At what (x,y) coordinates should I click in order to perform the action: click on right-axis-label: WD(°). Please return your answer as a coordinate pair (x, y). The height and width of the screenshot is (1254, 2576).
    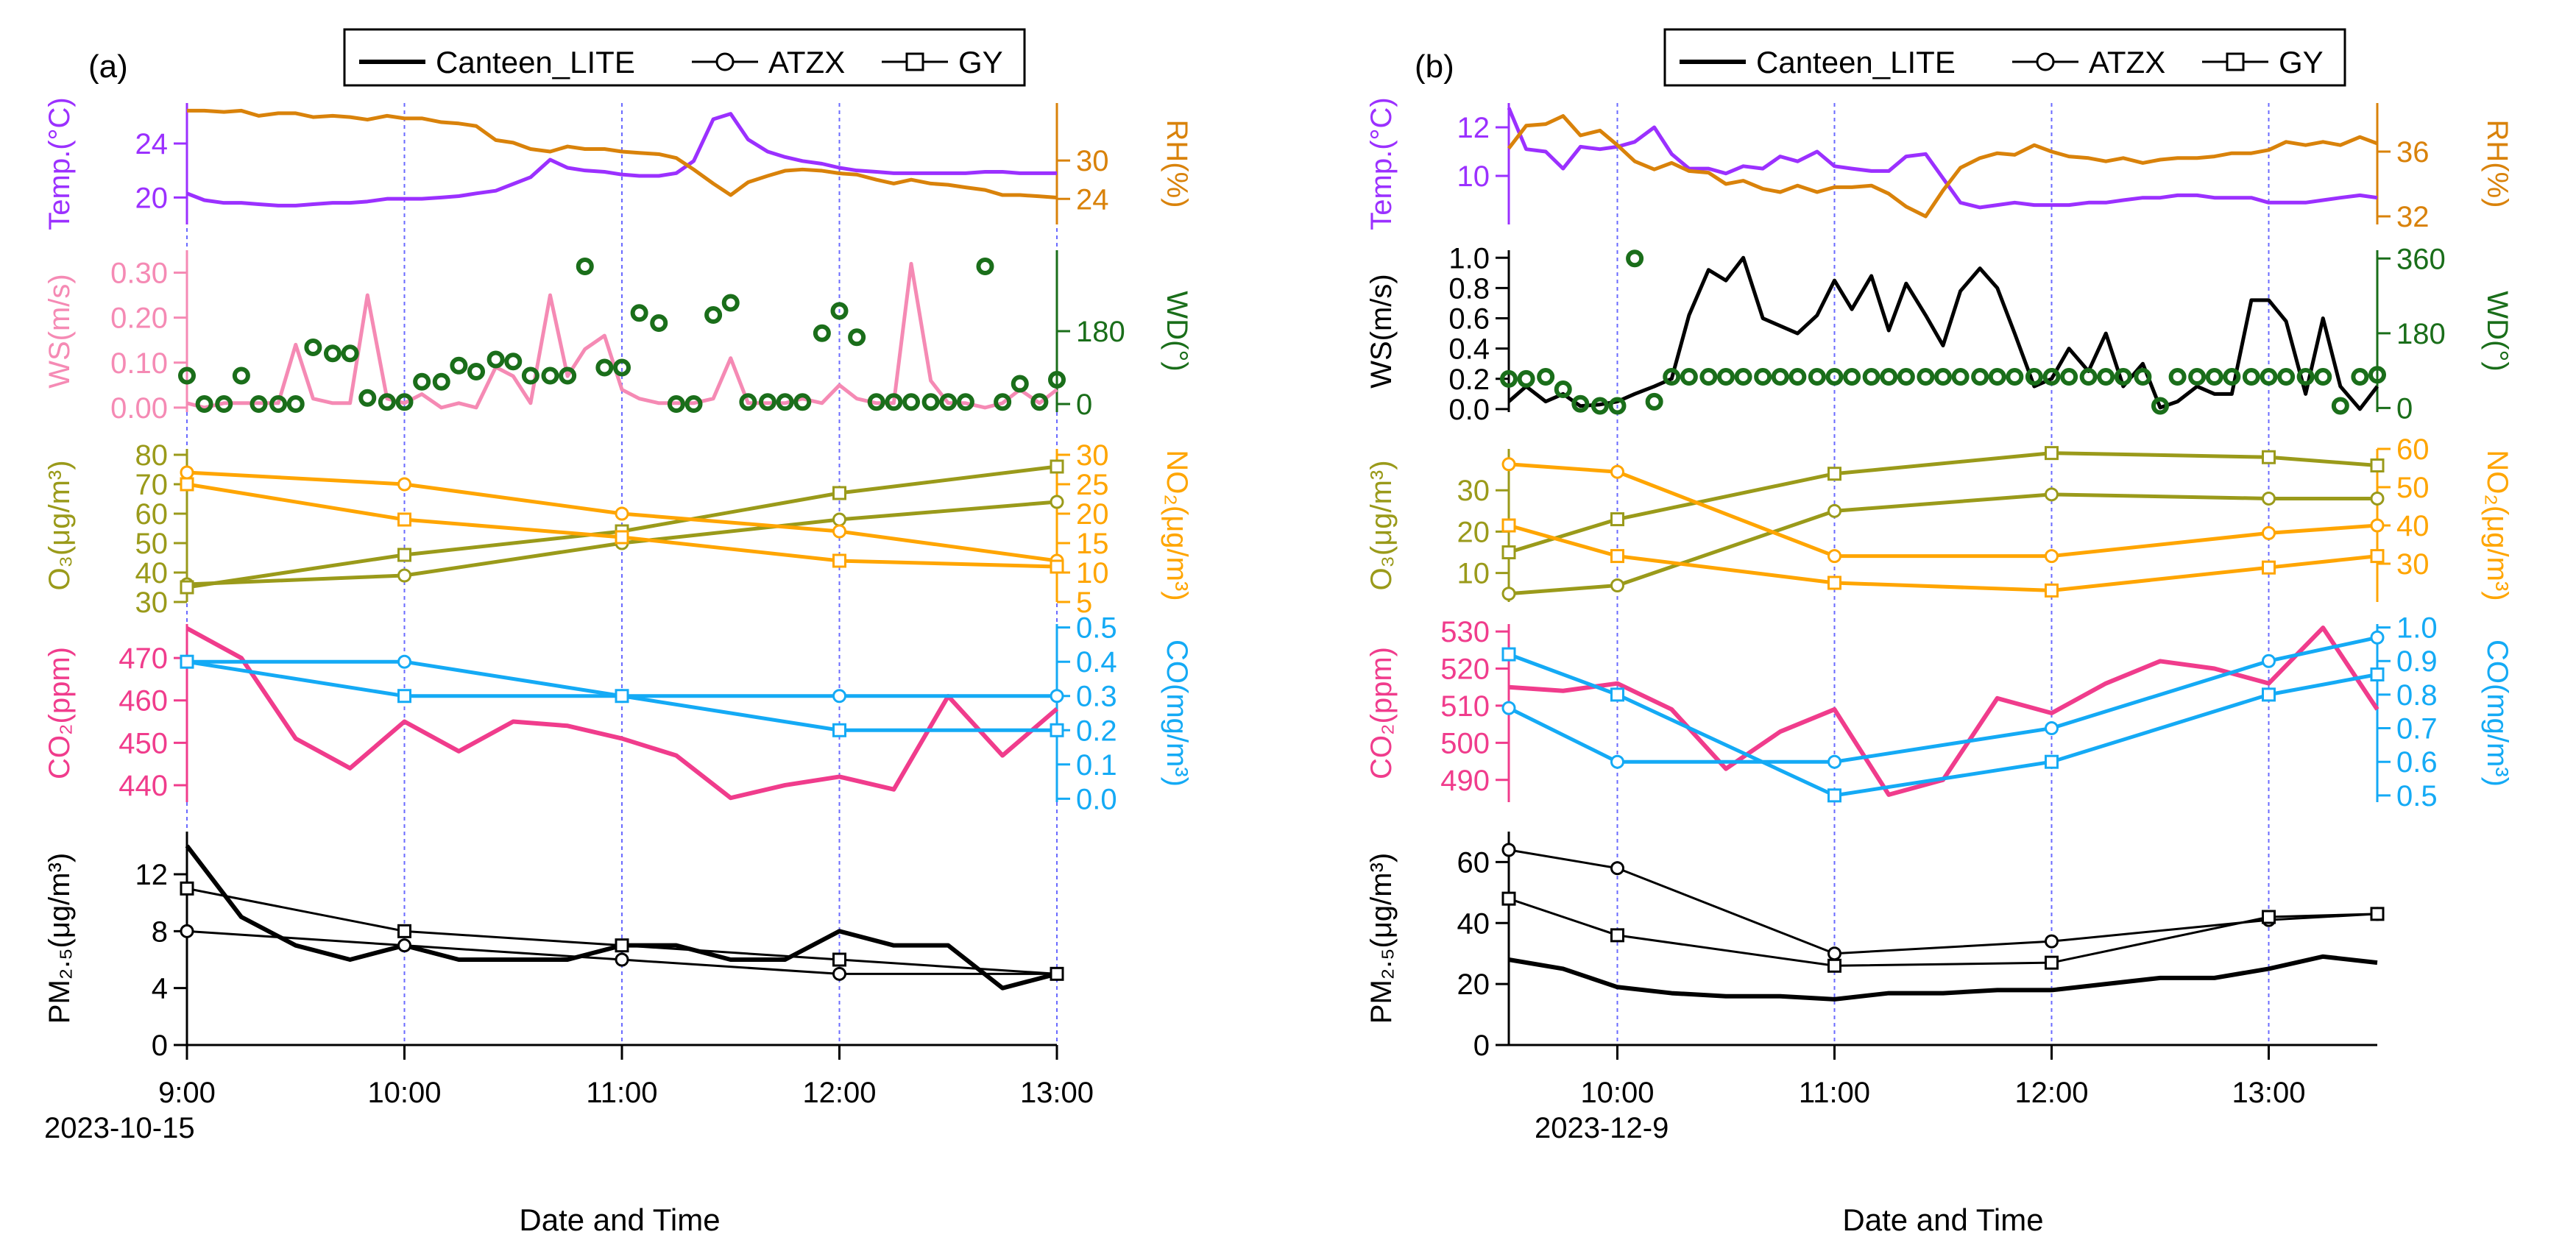
    Looking at the image, I should click on (2497, 331).